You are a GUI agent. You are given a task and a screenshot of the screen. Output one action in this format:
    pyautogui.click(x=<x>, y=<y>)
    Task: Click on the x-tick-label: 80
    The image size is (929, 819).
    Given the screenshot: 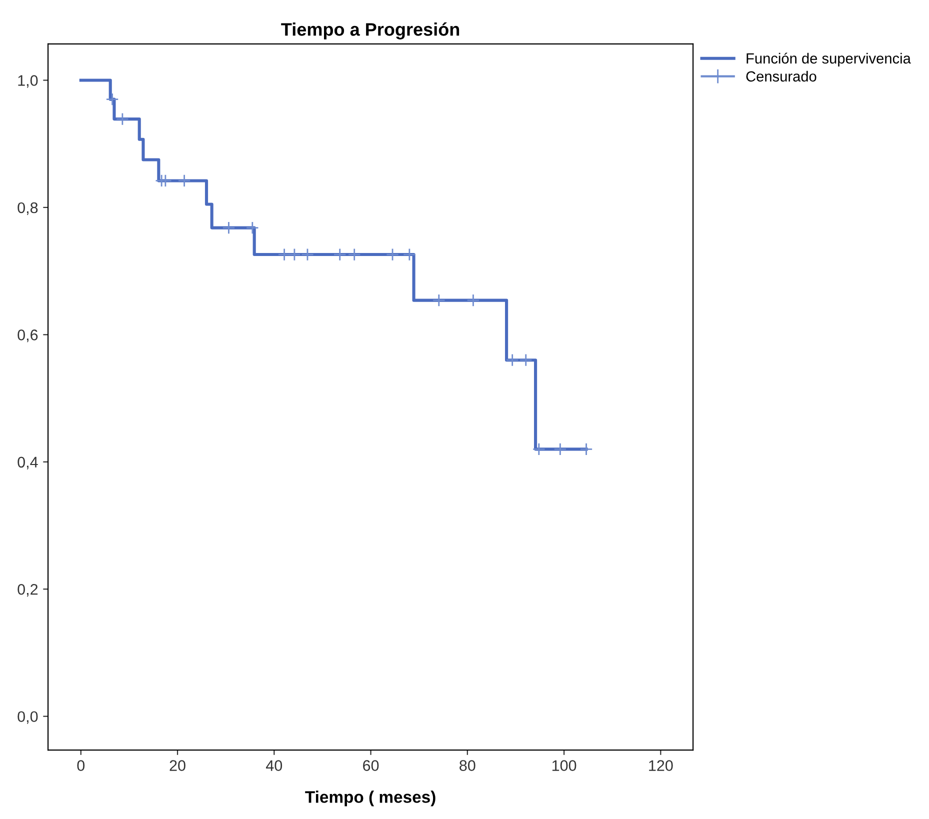 What is the action you would take?
    pyautogui.click(x=468, y=765)
    